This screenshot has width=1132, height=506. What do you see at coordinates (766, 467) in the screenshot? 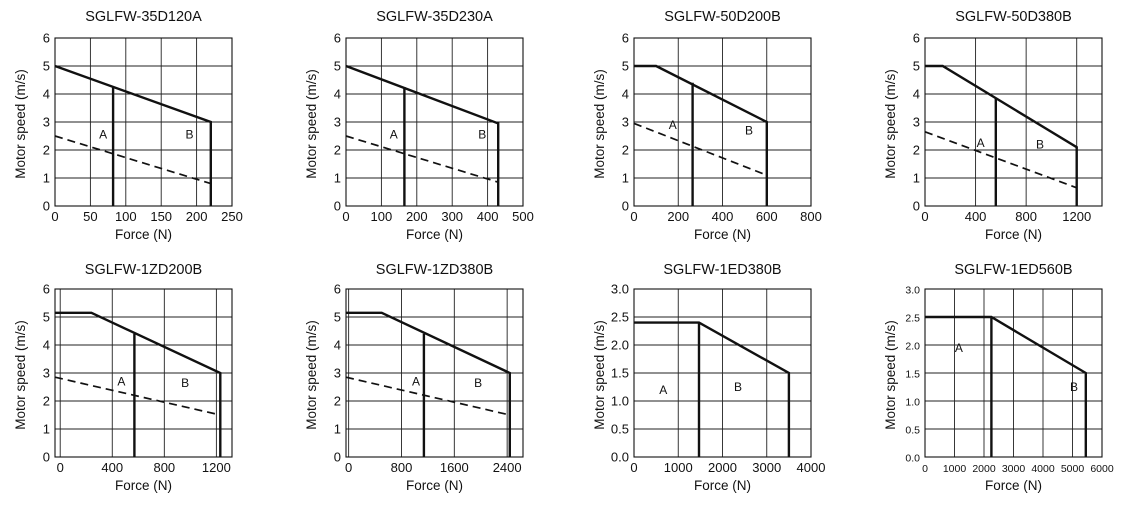
I see `x-tick-label: 3000` at bounding box center [766, 467].